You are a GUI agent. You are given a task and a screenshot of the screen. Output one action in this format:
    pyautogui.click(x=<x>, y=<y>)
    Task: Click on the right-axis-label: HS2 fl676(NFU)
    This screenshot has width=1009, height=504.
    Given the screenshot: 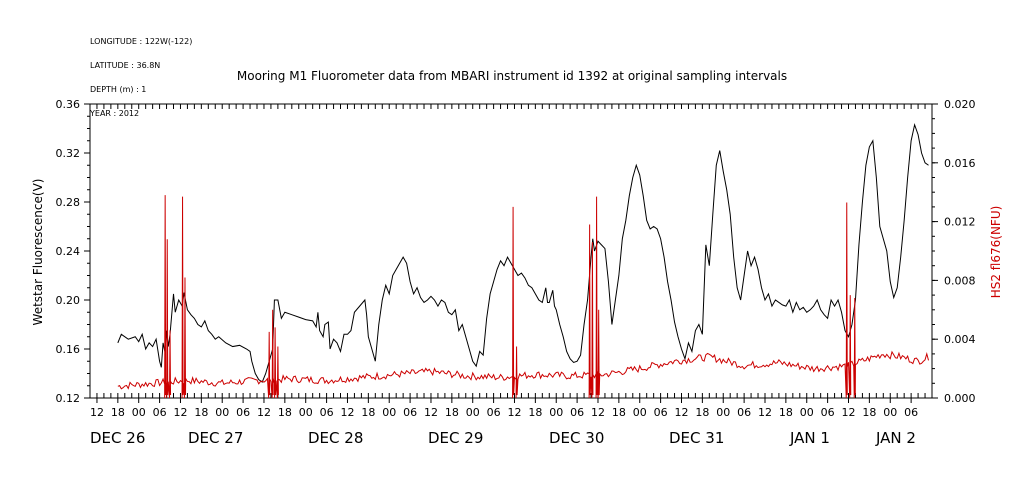 What is the action you would take?
    pyautogui.click(x=996, y=252)
    